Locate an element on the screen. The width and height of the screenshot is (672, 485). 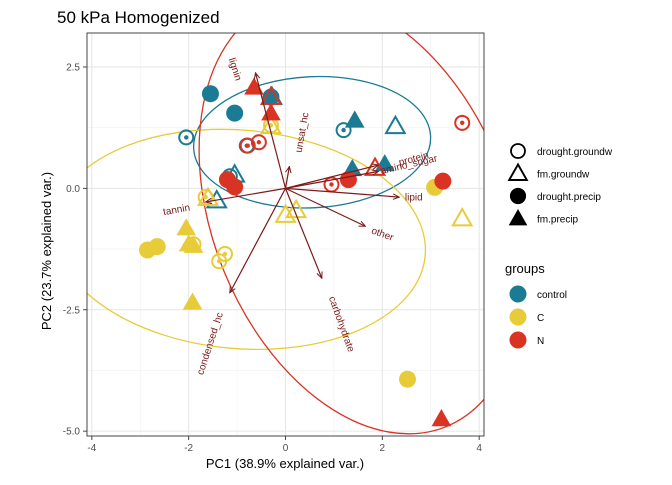
legend-group-label: N is located at coordinates (540, 341).